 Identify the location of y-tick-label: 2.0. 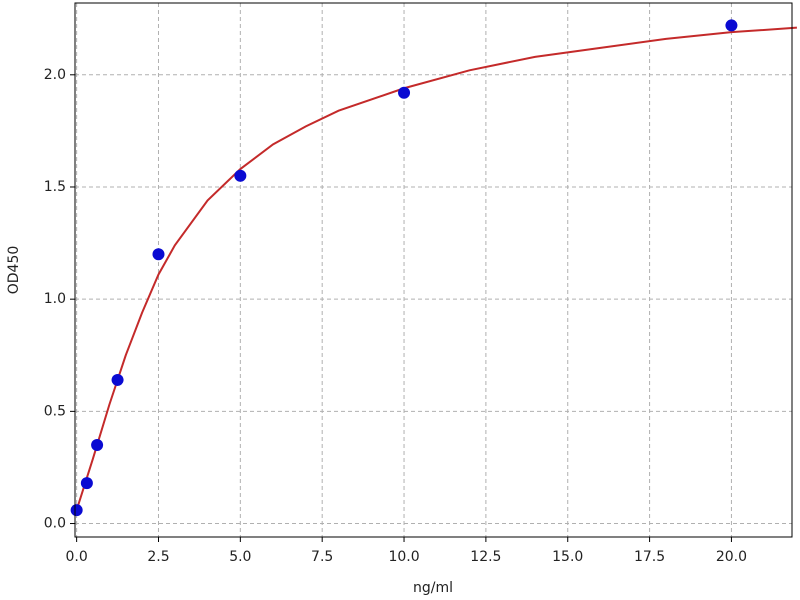
(55, 75).